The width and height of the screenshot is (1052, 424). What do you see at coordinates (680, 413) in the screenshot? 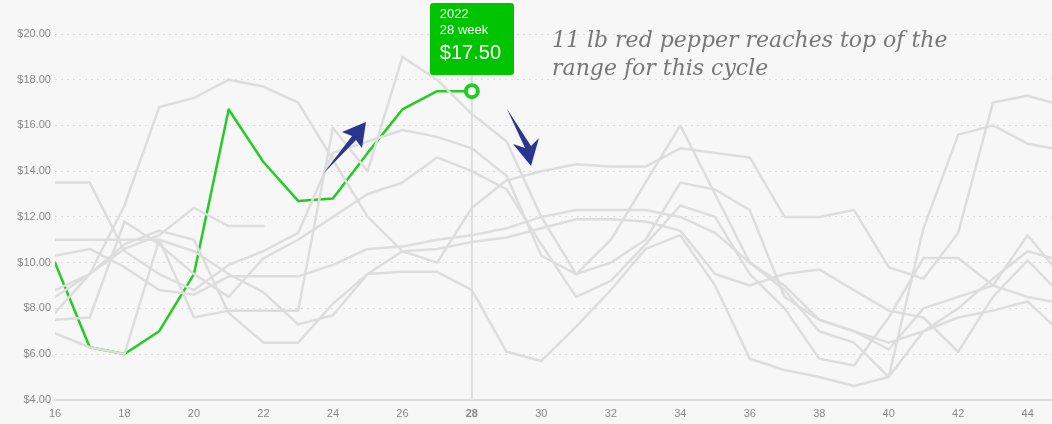
I see `x-tick-label: 34` at bounding box center [680, 413].